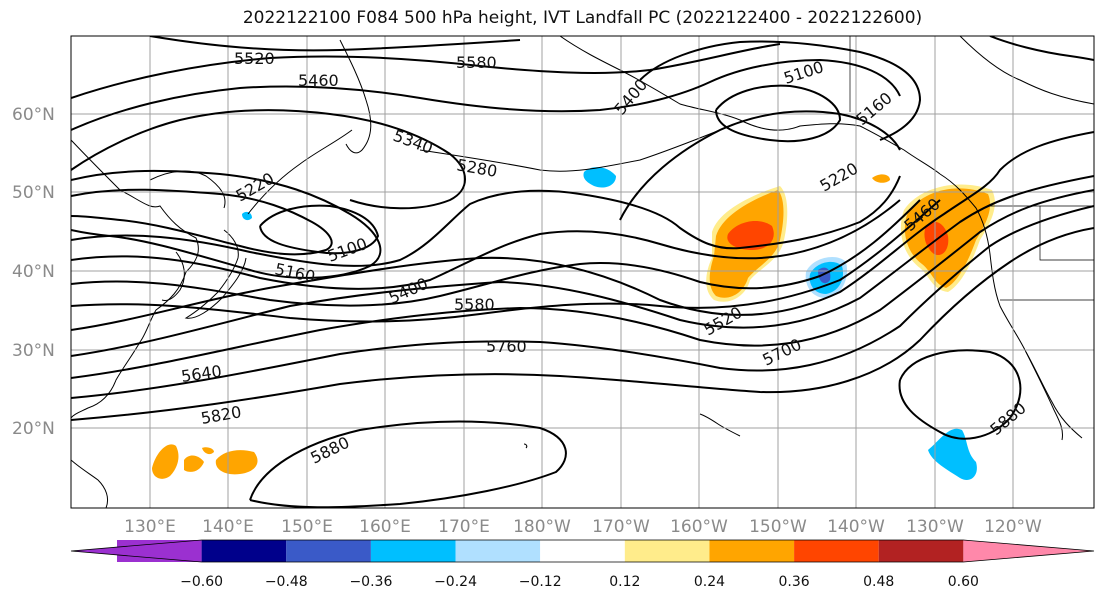 This screenshot has width=1105, height=601. What do you see at coordinates (935, 527) in the screenshot?
I see `lon-label: 130°W` at bounding box center [935, 527].